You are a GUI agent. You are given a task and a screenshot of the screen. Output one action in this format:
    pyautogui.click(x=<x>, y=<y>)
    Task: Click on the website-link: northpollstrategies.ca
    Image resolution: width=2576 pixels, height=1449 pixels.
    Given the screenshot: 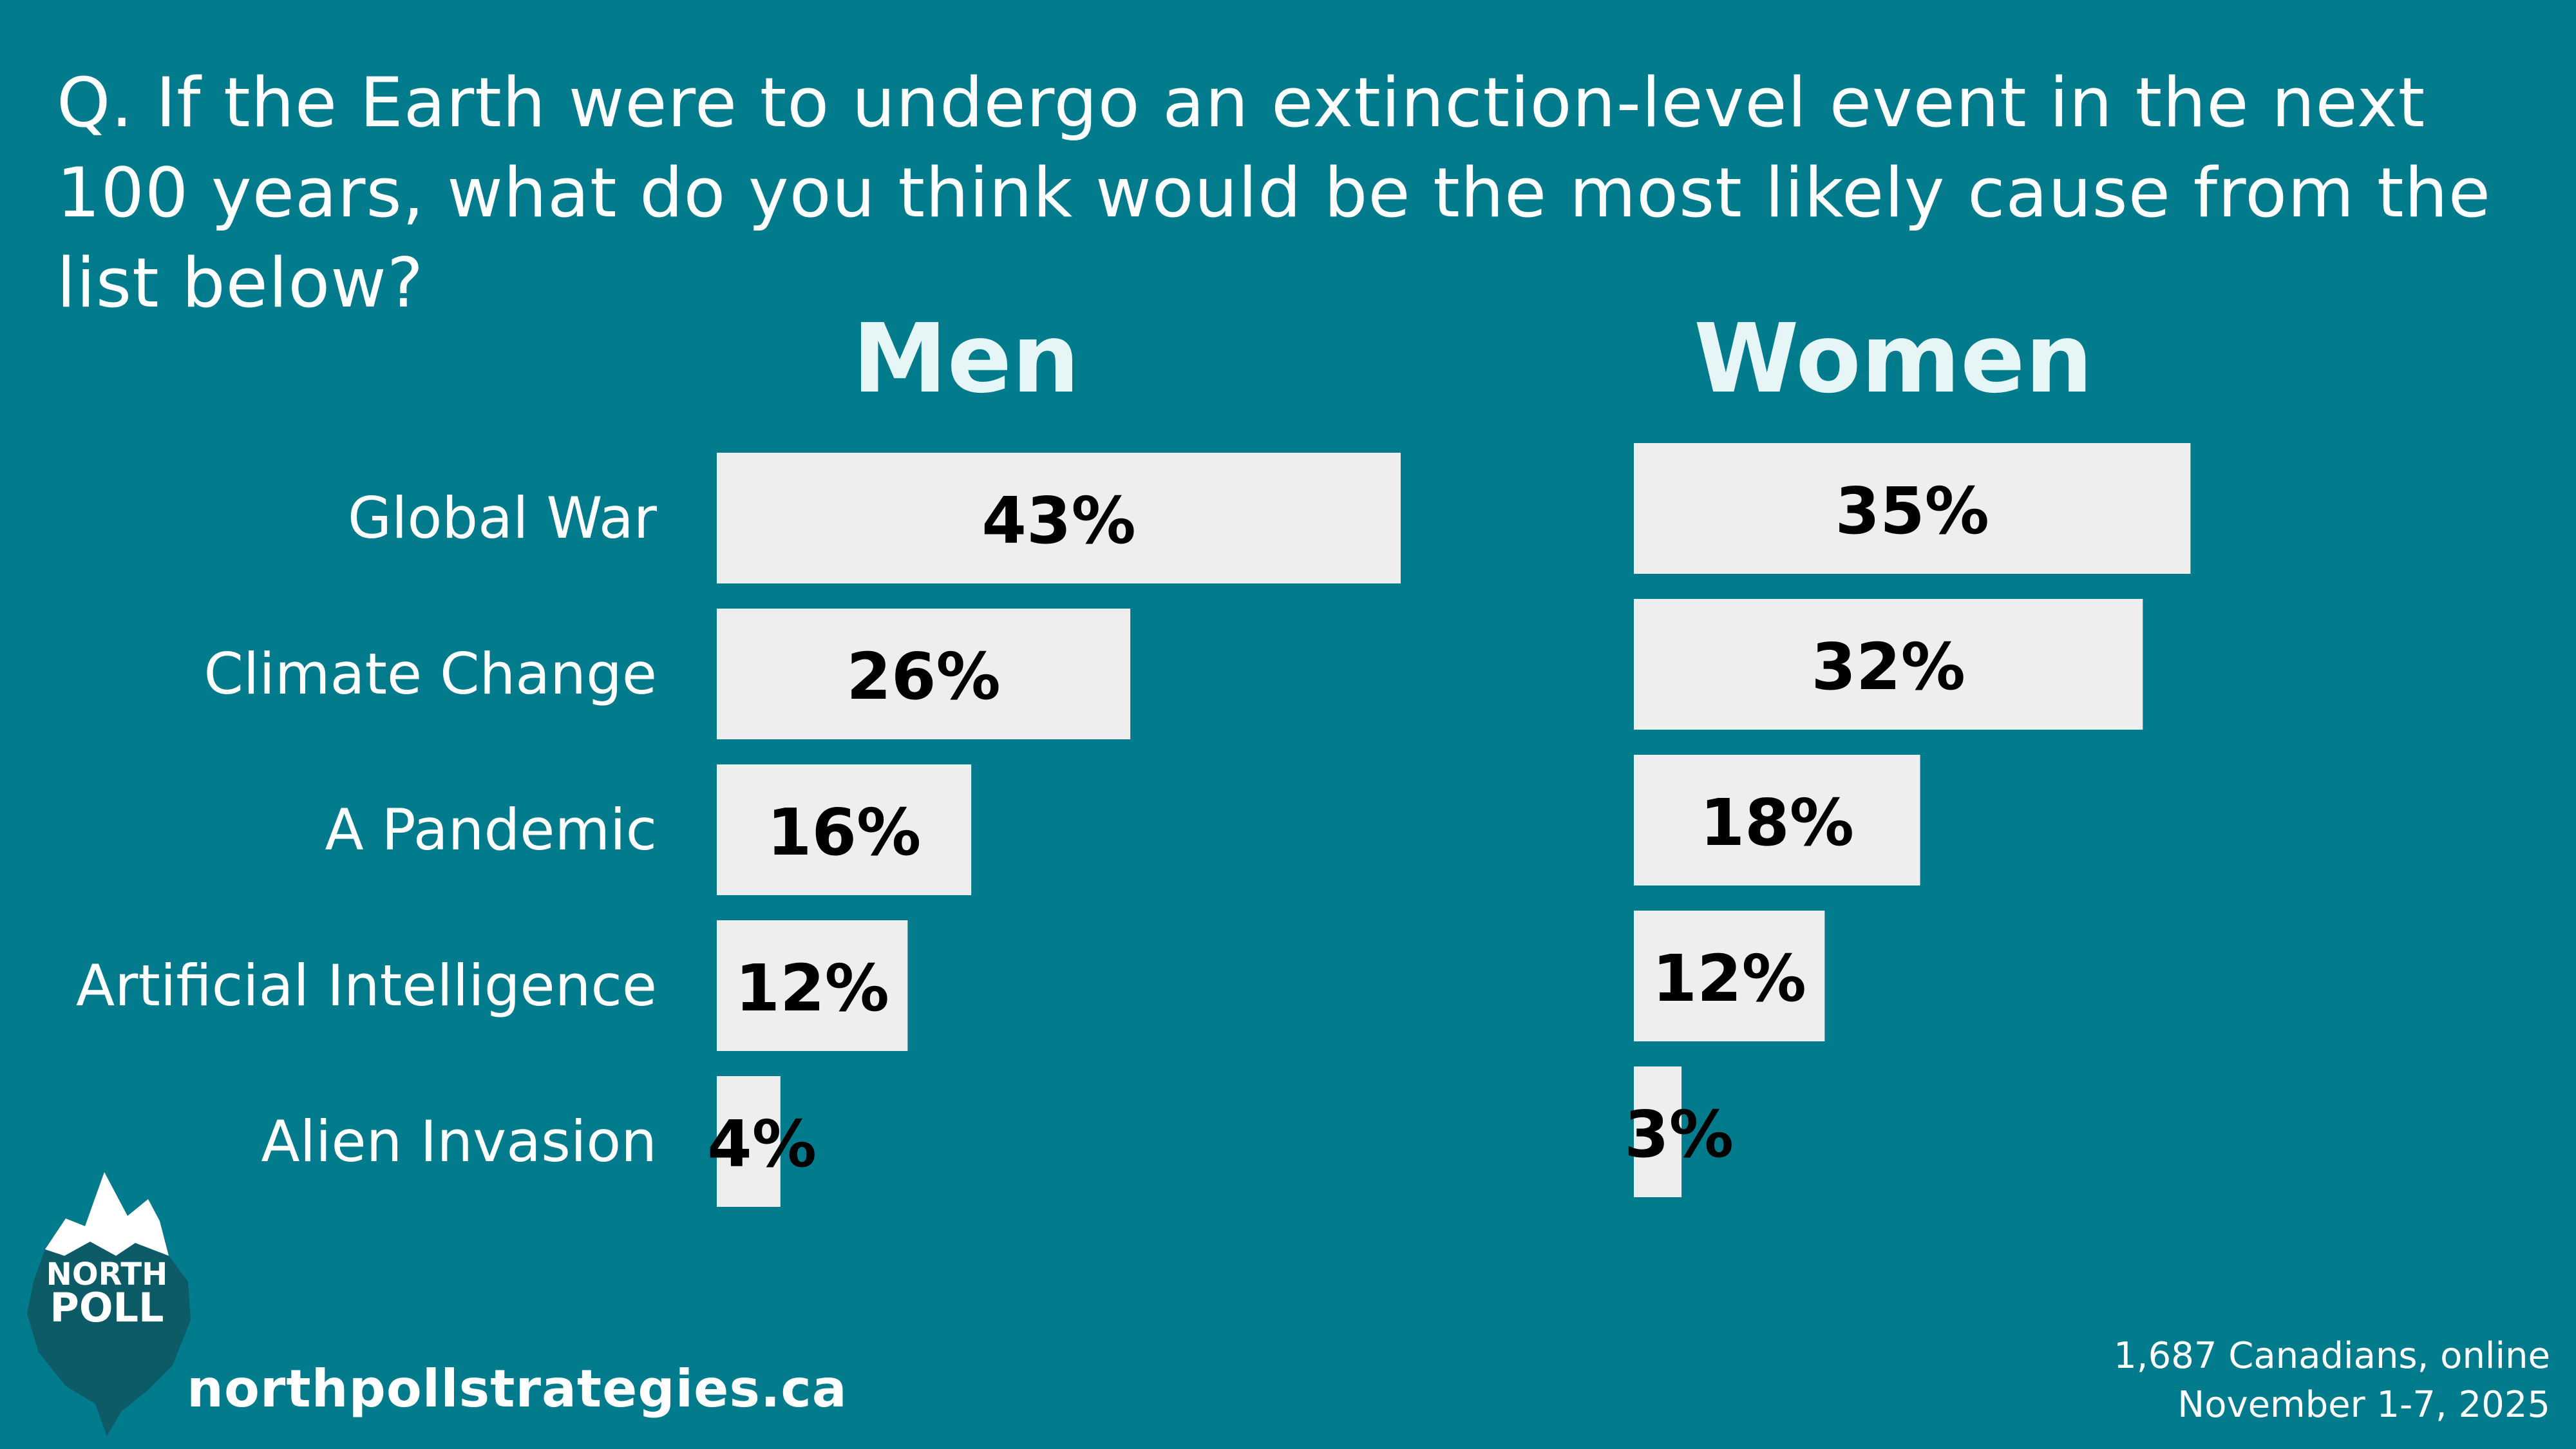 What is the action you would take?
    pyautogui.click(x=517, y=1389)
    